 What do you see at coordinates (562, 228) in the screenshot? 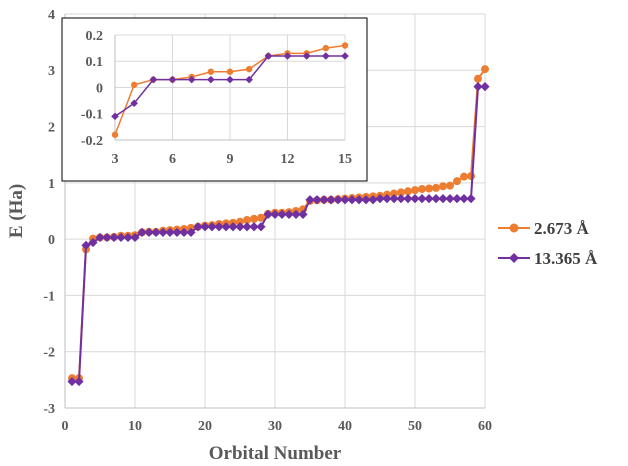
I see `legend-label-0: 2.673 Å` at bounding box center [562, 228].